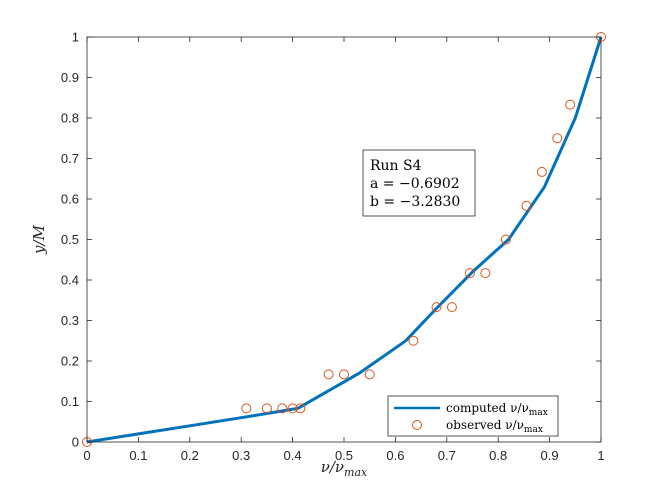 The height and width of the screenshot is (498, 664). I want to click on annotation-frame, so click(419, 183).